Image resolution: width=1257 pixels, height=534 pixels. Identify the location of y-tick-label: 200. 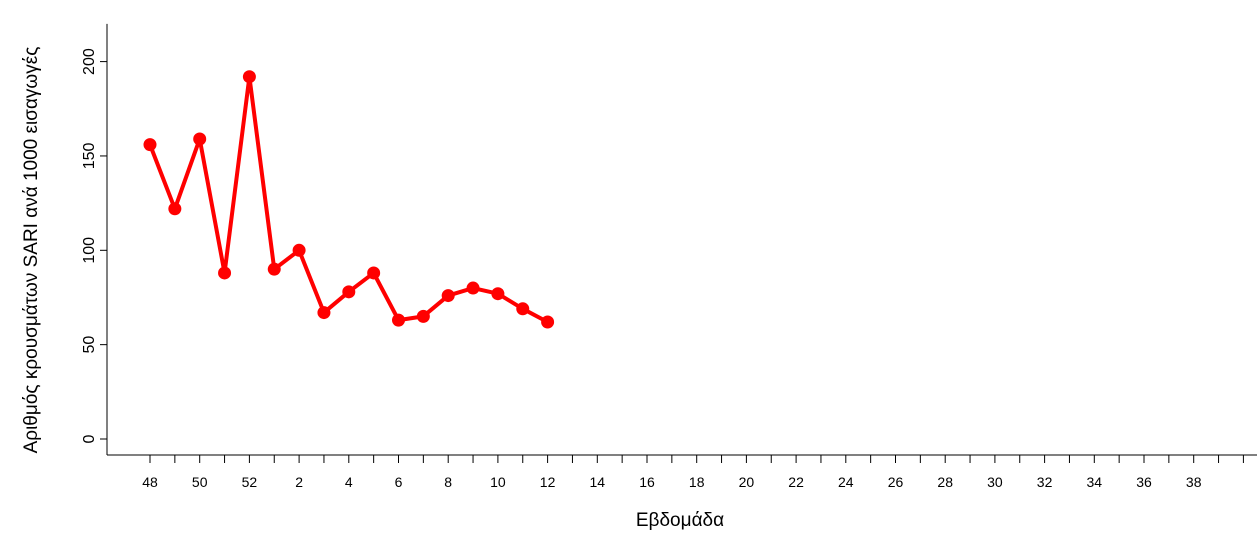
(89, 61).